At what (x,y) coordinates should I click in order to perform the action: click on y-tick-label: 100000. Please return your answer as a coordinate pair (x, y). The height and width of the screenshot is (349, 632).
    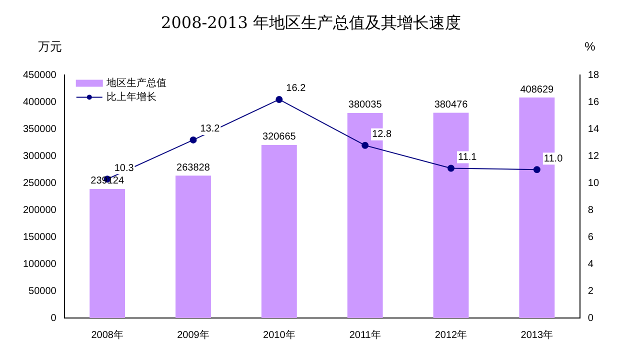
    Looking at the image, I should click on (39, 264).